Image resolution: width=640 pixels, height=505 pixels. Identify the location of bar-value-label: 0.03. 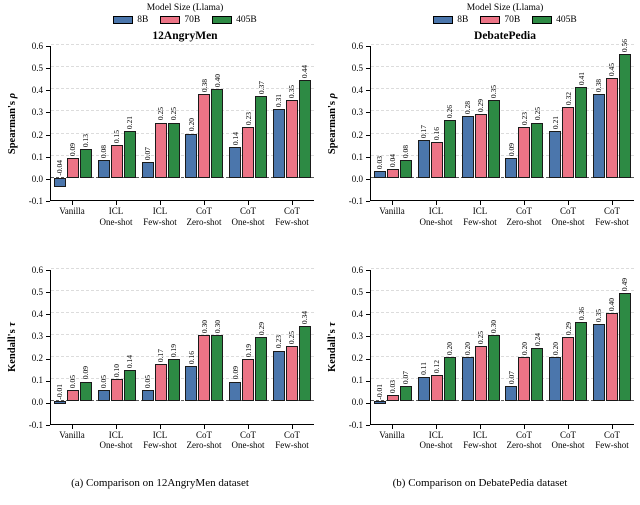
(380, 163).